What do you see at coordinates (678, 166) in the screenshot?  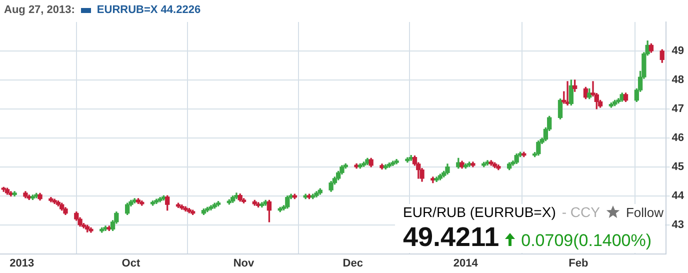 I see `y-tick-label: 45` at bounding box center [678, 166].